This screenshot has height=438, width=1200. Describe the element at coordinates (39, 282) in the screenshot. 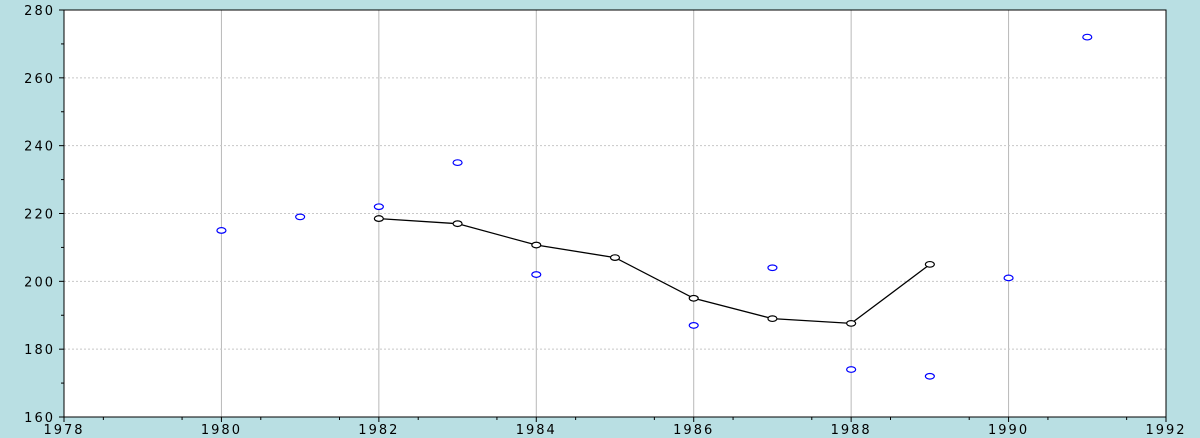

I see `y-tick-label: 200` at that location.